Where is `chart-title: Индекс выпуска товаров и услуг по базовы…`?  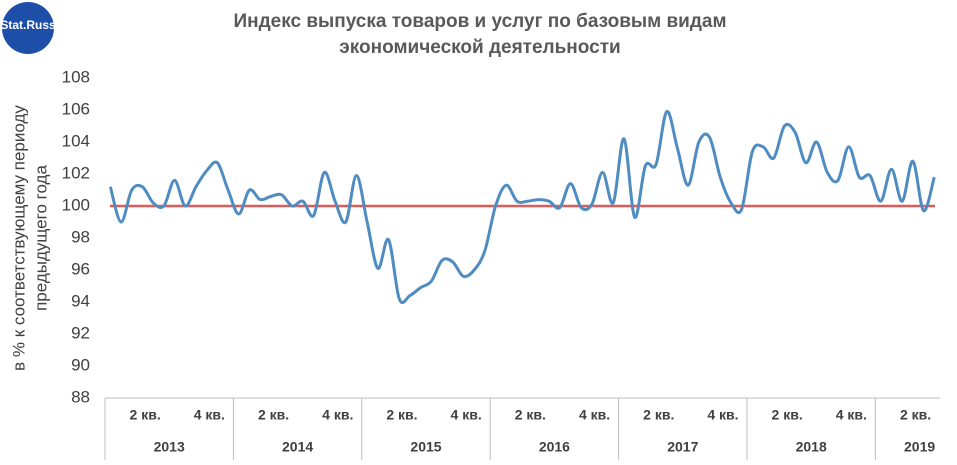
chart-title: Индекс выпуска товаров и услуг по базовы… is located at coordinates (479, 21).